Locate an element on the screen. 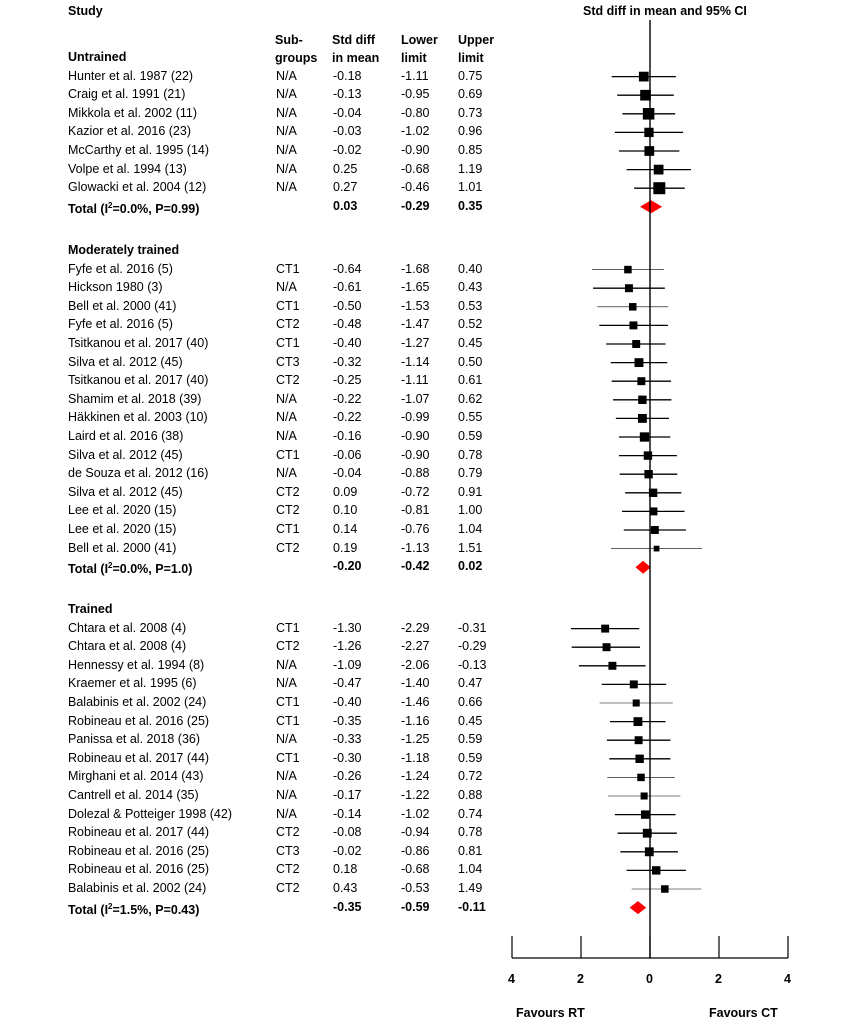  summary-diamond is located at coordinates (651, 207).